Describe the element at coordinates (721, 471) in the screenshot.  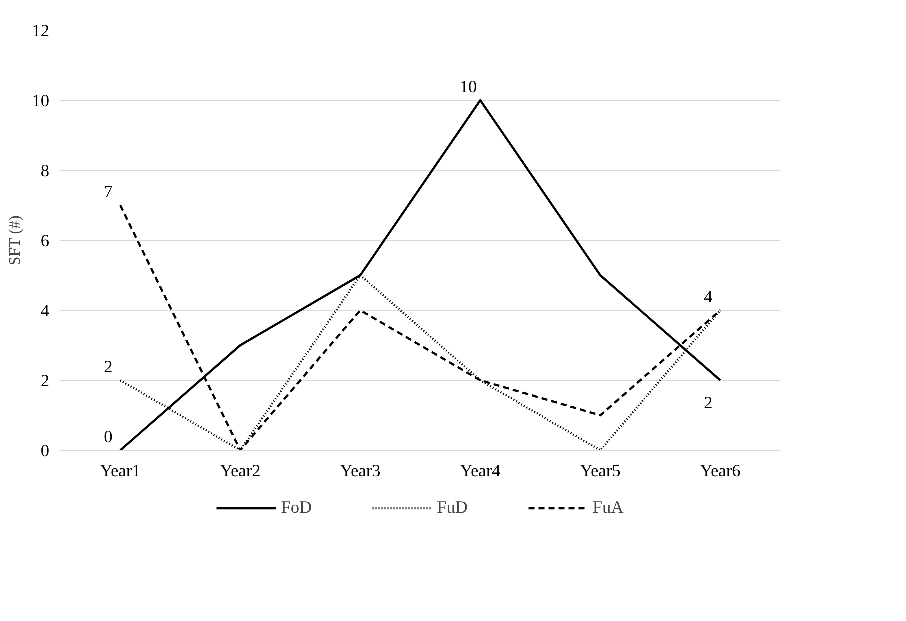
I see `x-tick-label: Year6` at that location.